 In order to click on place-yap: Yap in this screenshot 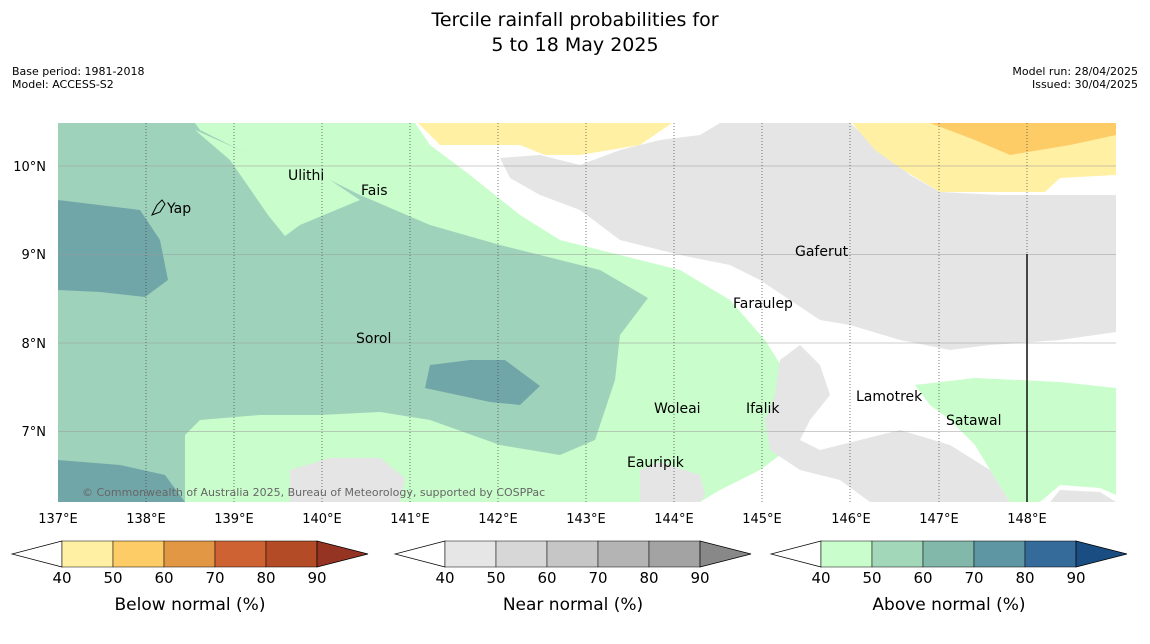, I will do `click(178, 209)`.